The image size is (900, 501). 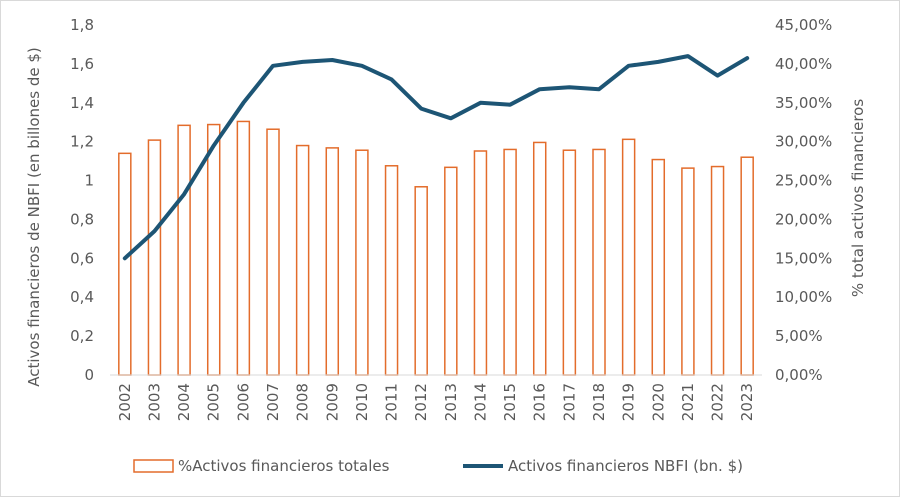 I want to click on right-tick-label: 40,00%, so click(x=803, y=64).